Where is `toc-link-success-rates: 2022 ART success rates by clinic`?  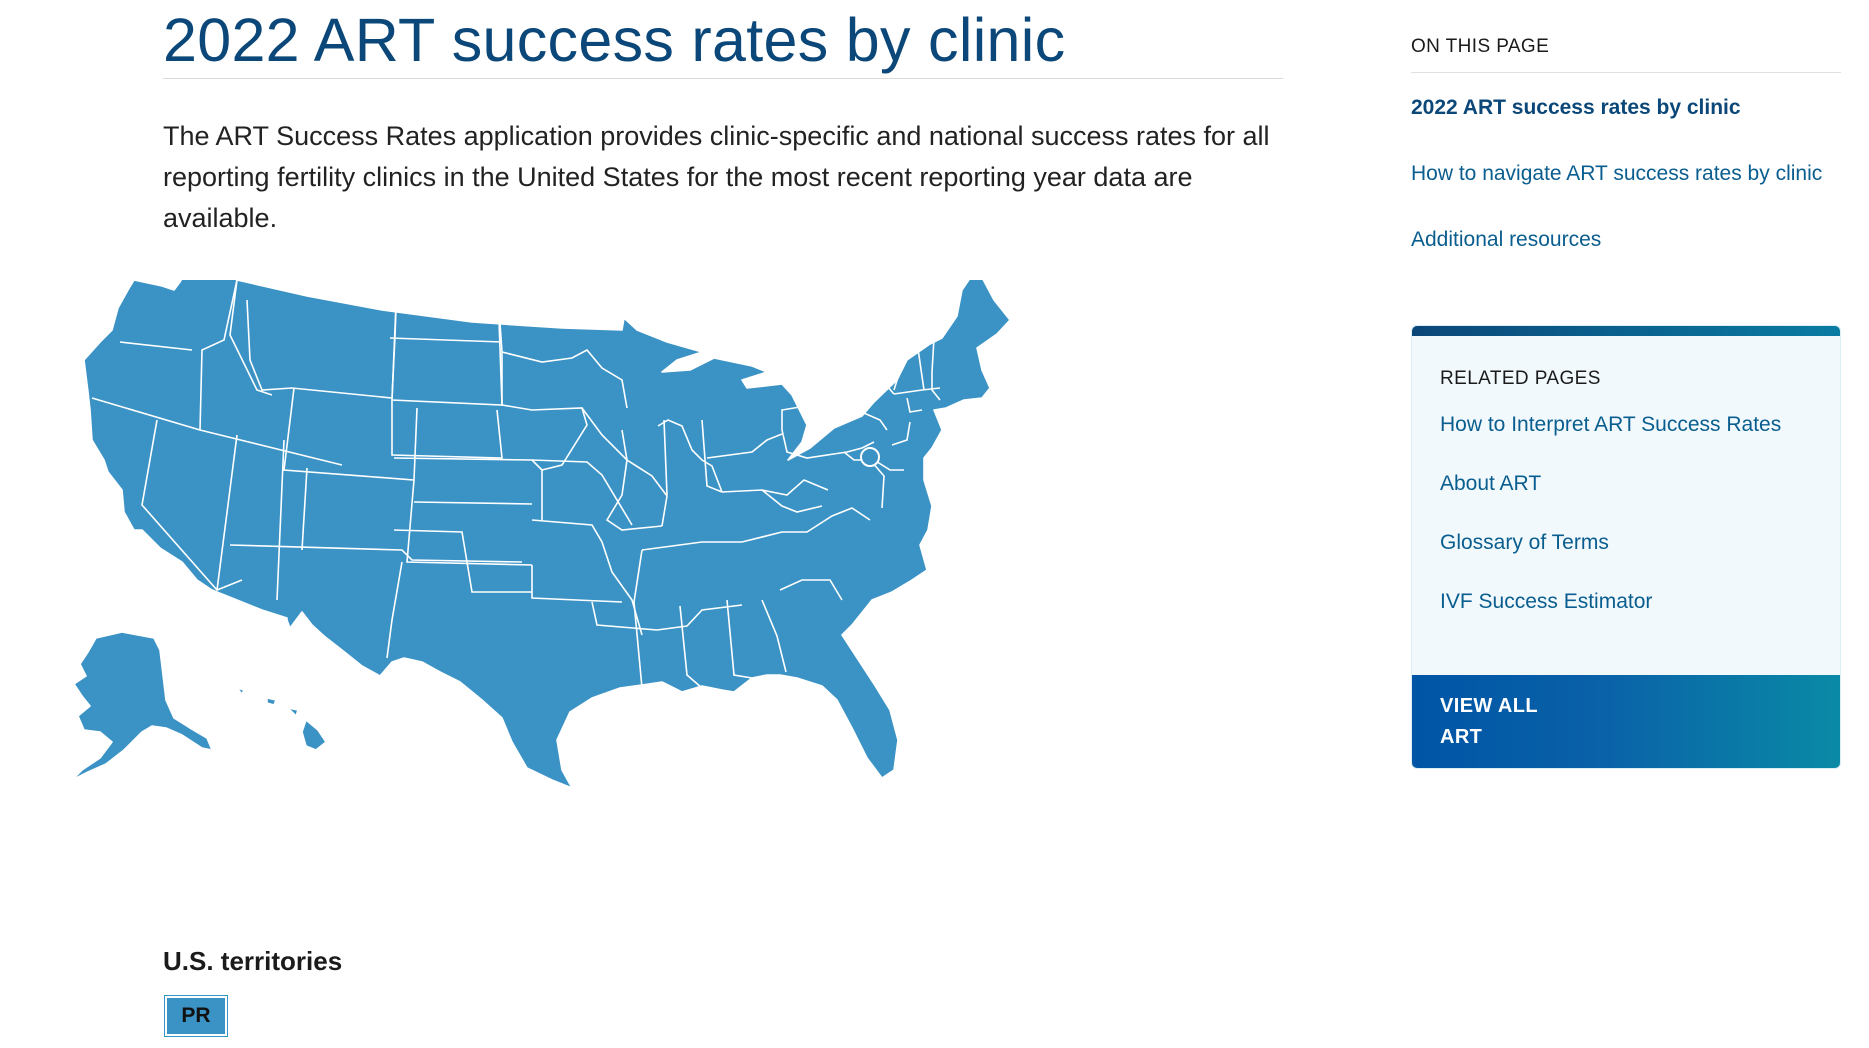
toc-link-success-rates: 2022 ART success rates by clinic is located at coordinates (1576, 107).